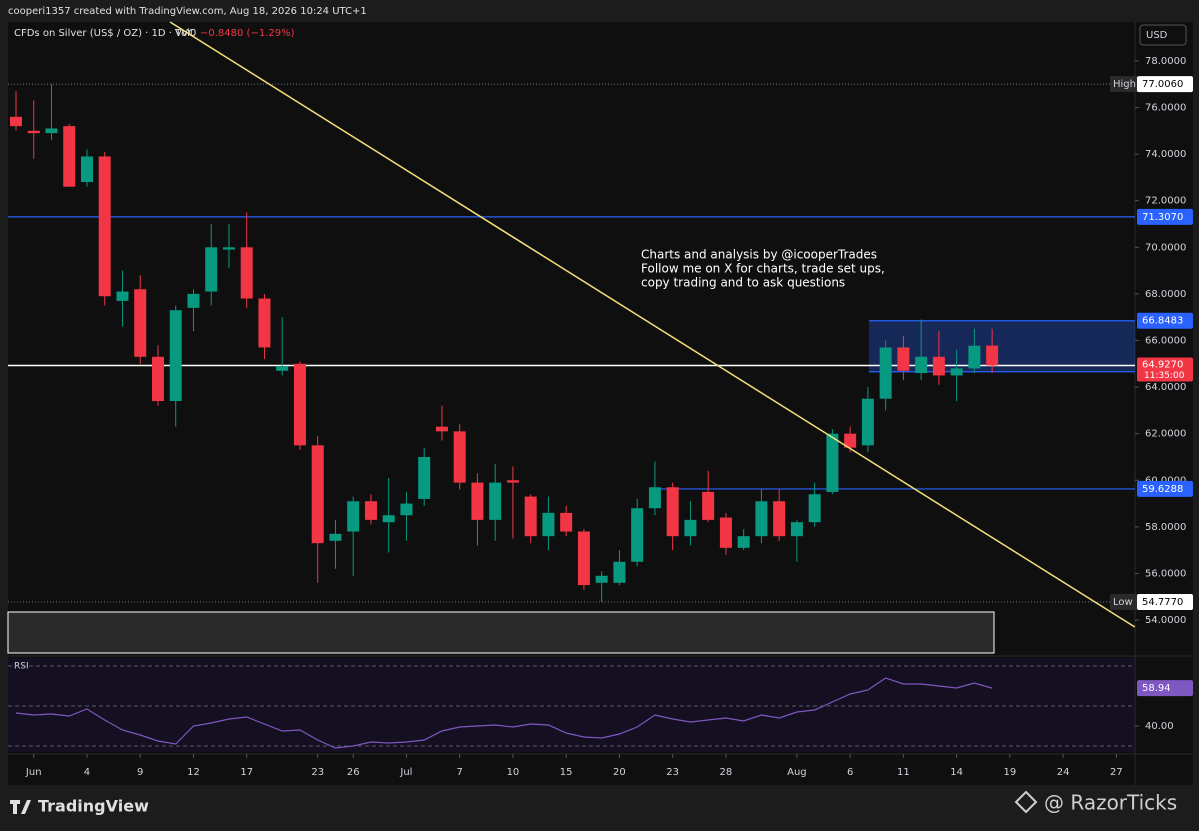  Describe the element at coordinates (185, 33) in the screenshot. I see `volume-label: Vol0` at that location.